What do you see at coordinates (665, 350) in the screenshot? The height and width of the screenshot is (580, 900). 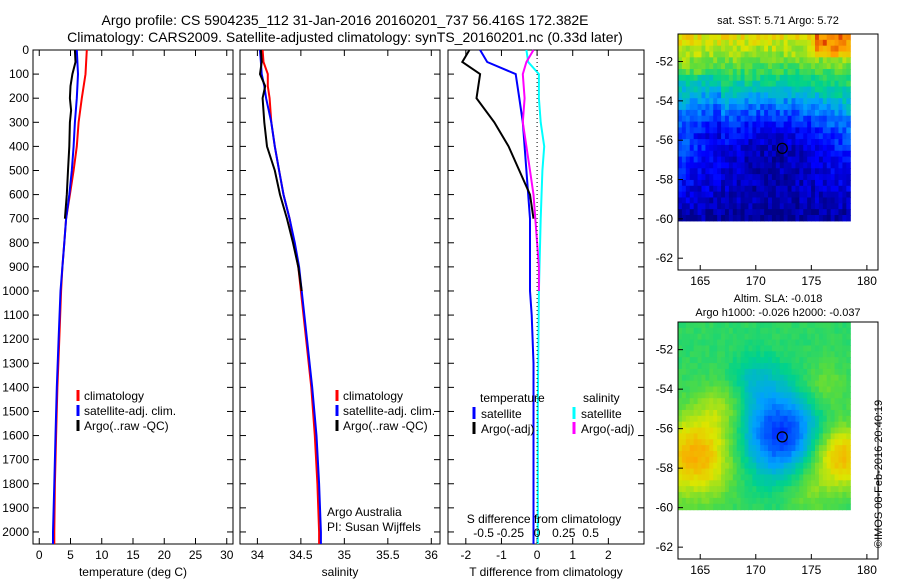 I see `sla-lat-tick-label: -52` at bounding box center [665, 350].